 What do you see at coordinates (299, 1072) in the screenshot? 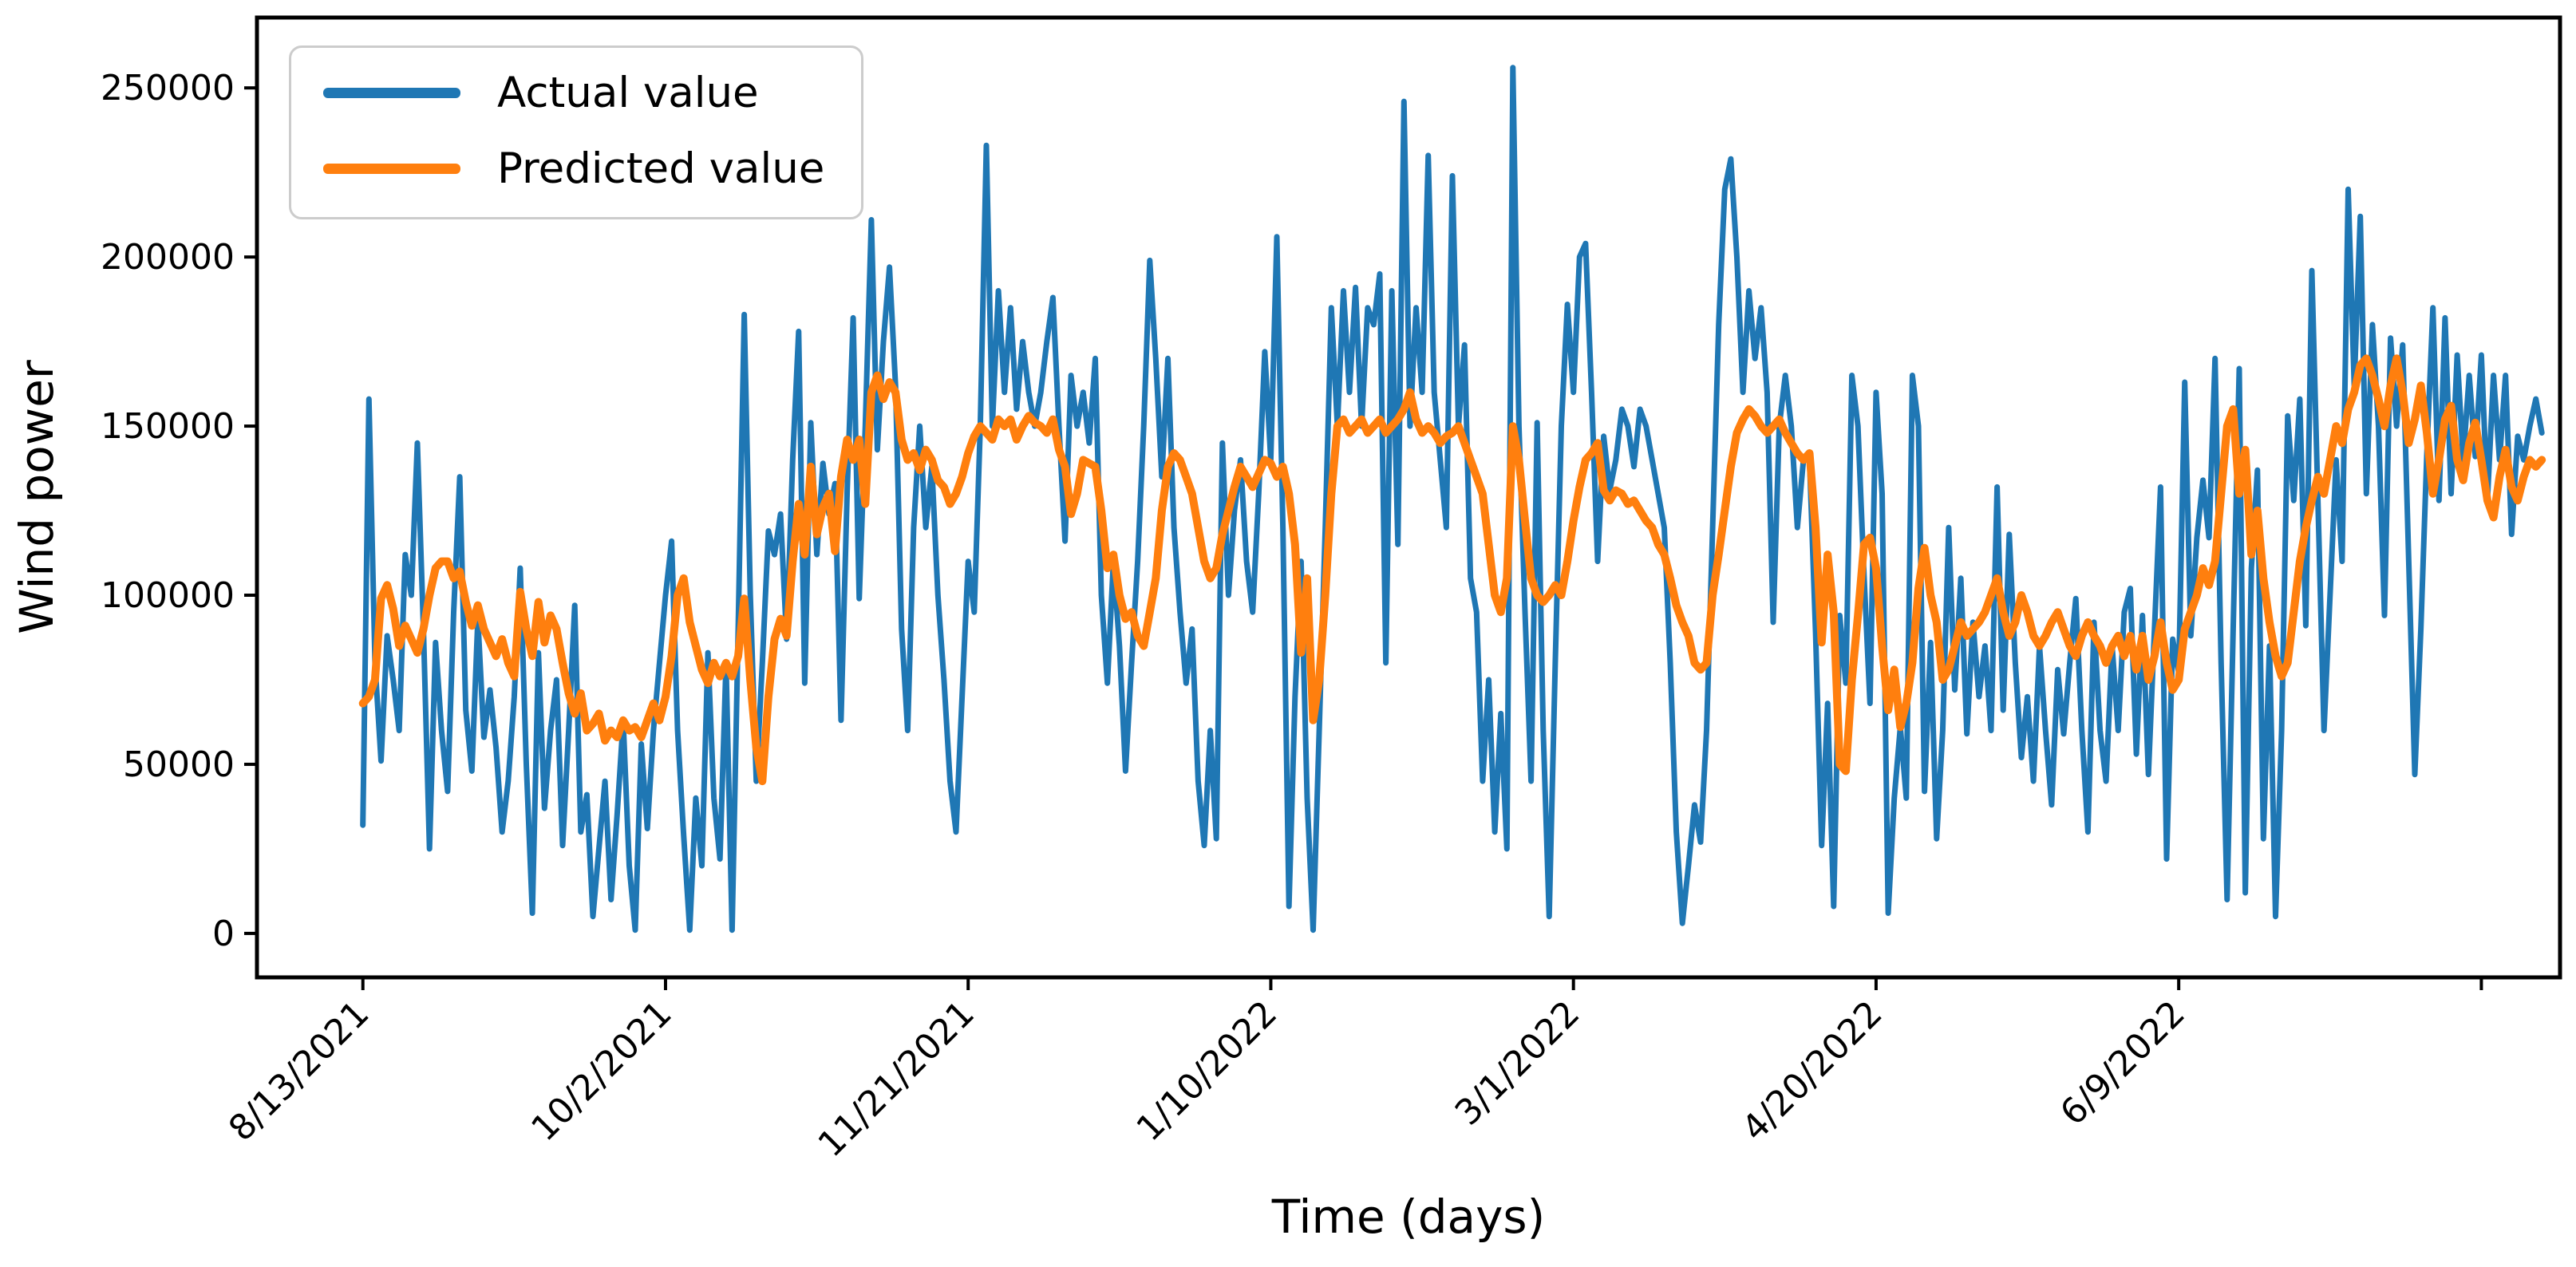
I see `x-tick-label: 8/13/2021` at bounding box center [299, 1072].